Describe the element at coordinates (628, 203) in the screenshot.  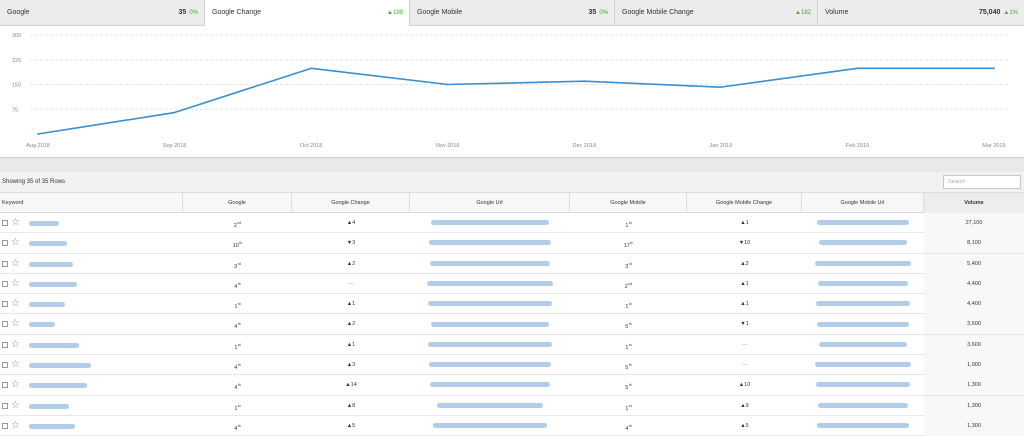
I see `col-google-mobile: Google Mobile` at that location.